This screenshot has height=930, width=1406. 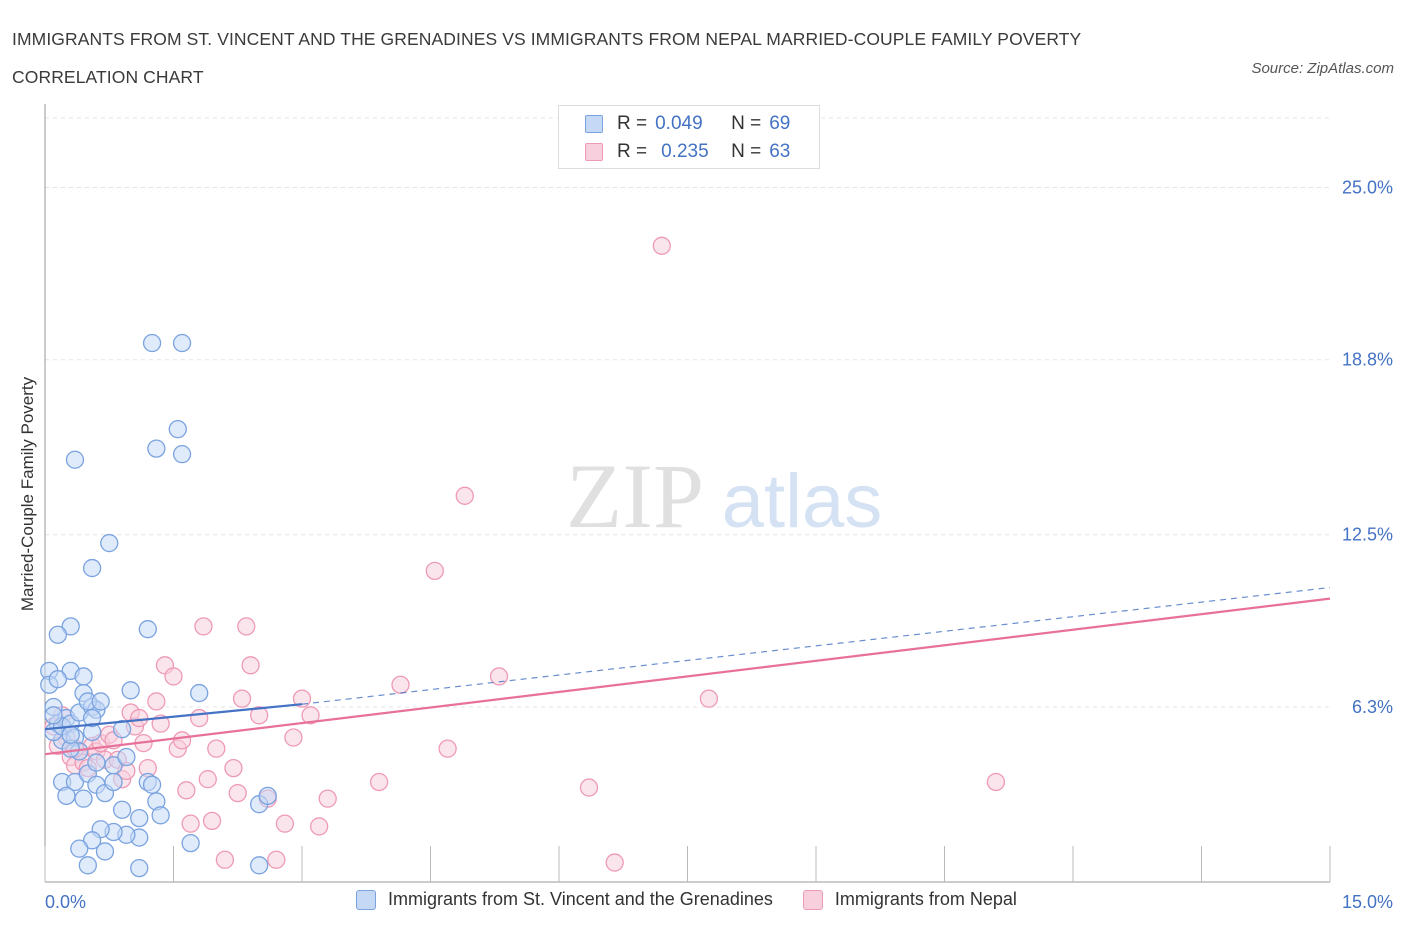 I want to click on trend-line-extension-blue, so click(x=816, y=645).